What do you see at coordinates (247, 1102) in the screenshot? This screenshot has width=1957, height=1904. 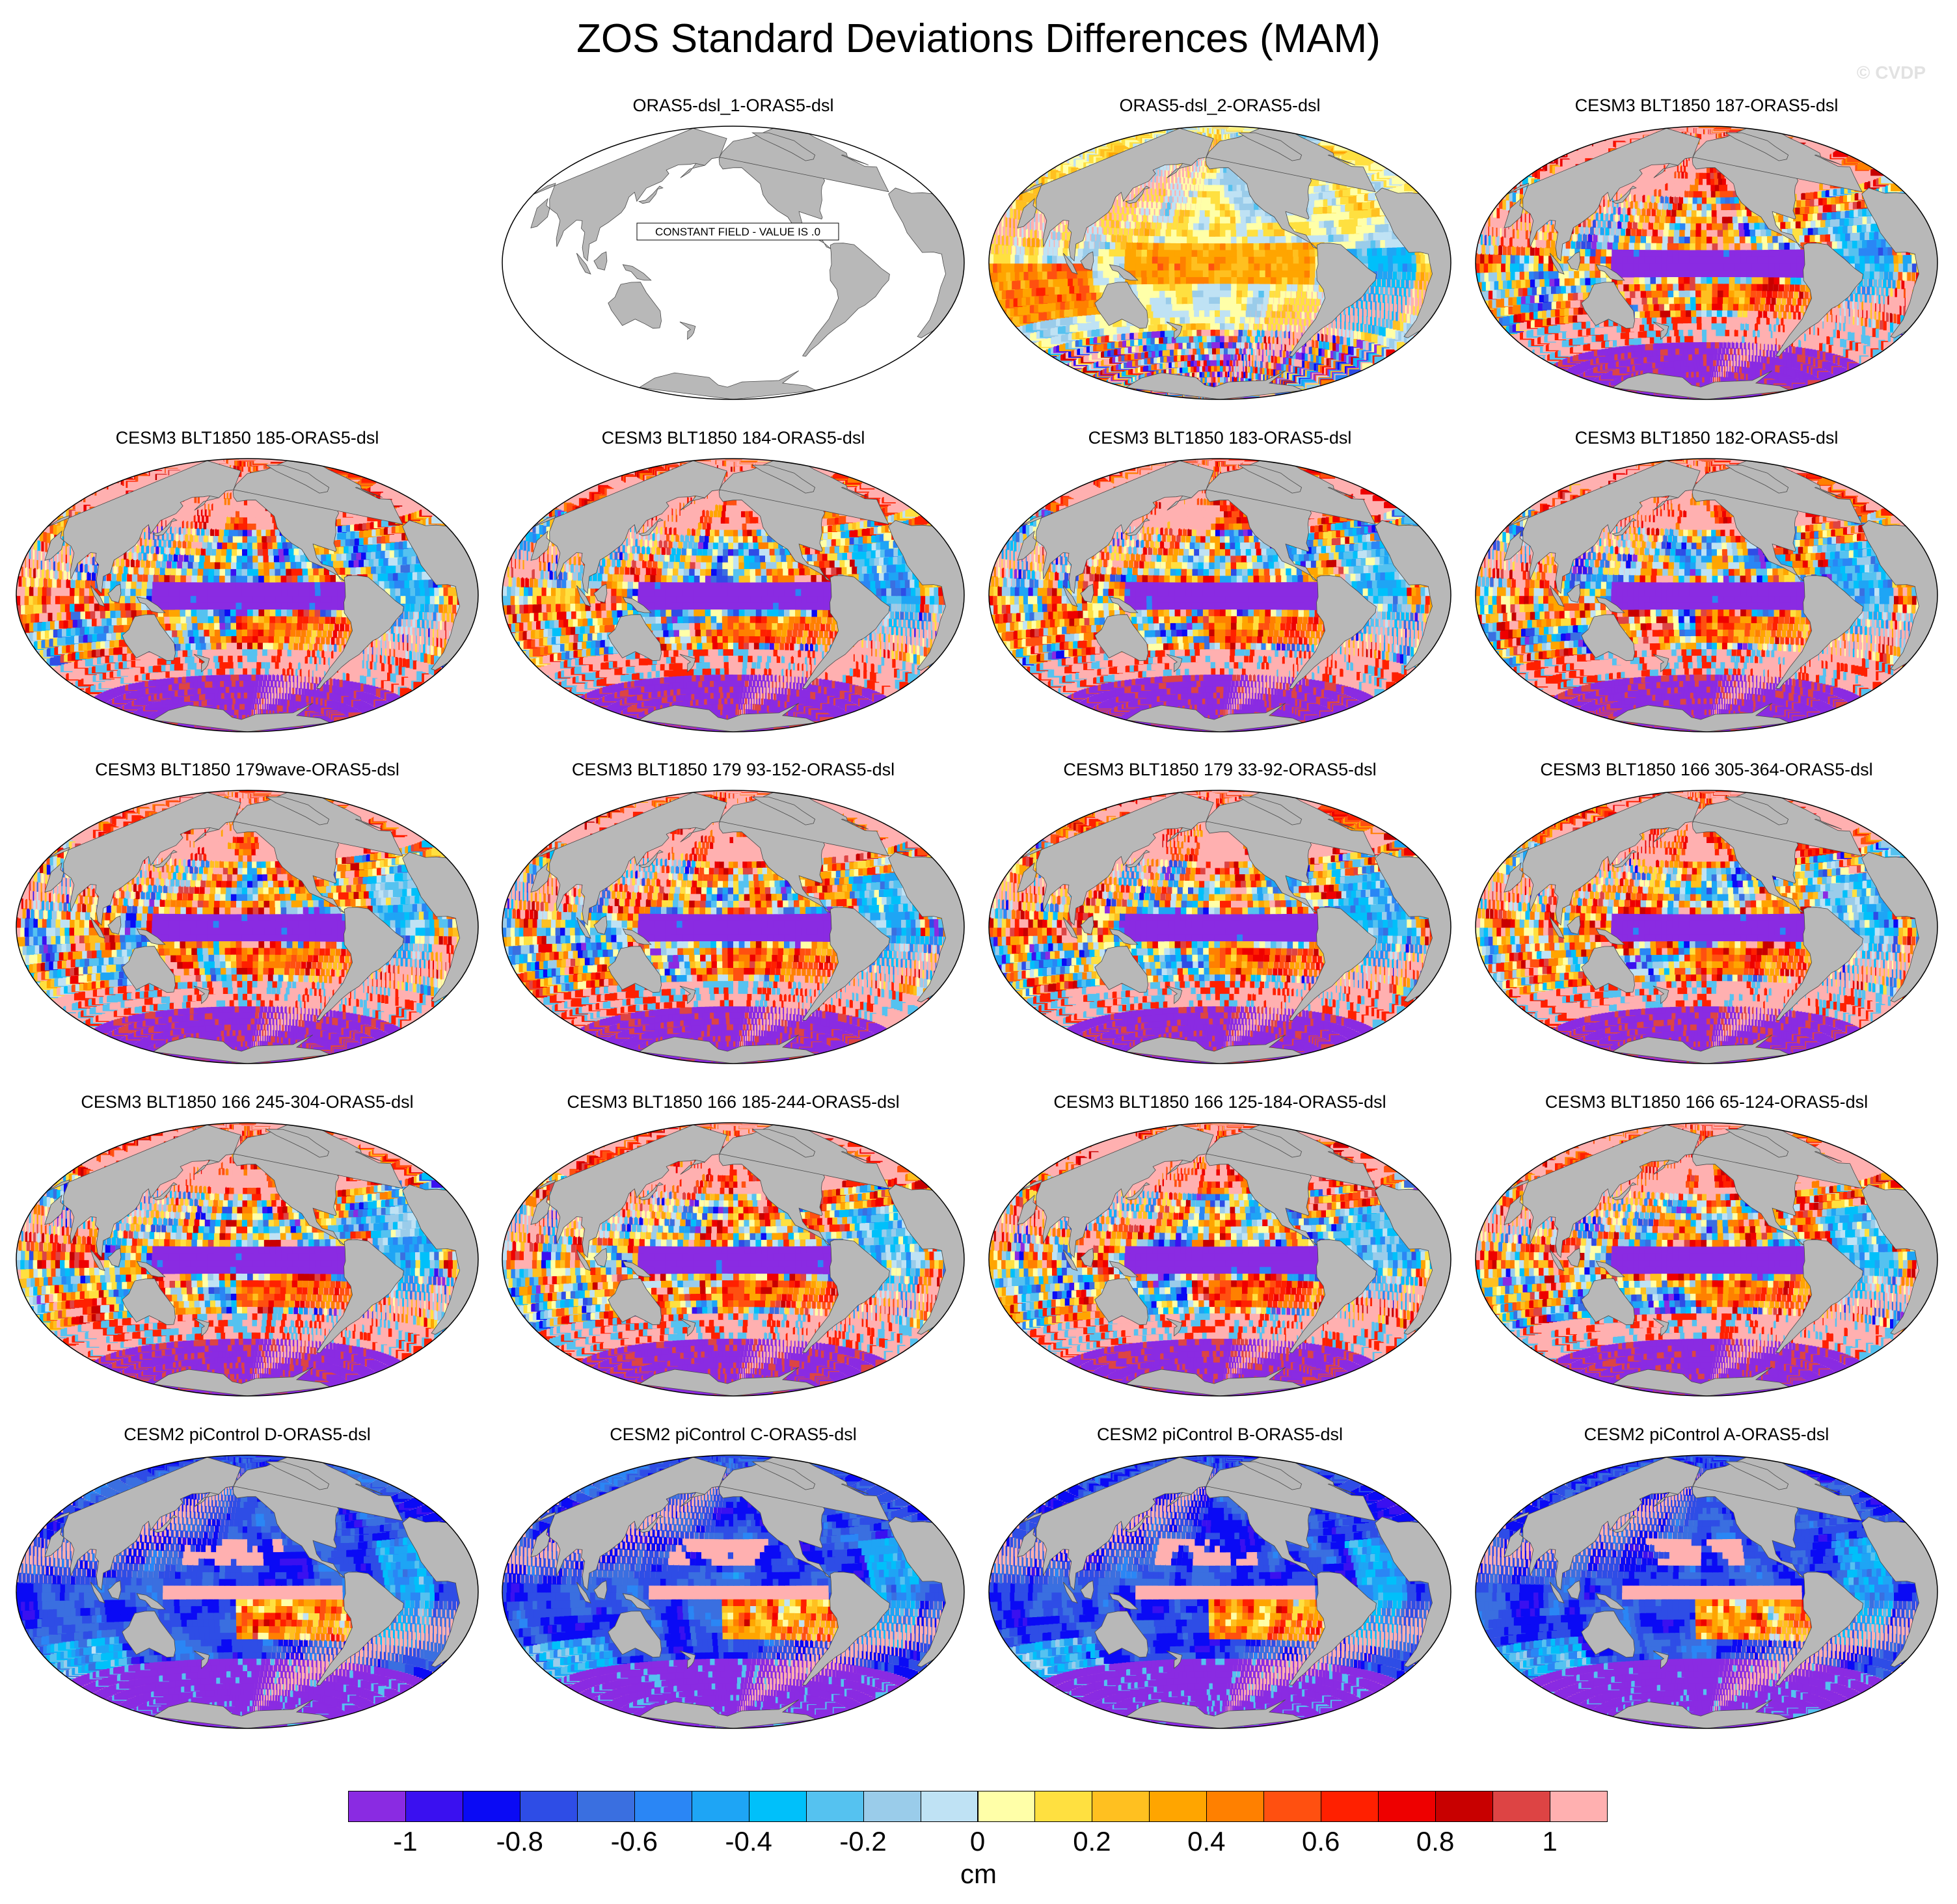 I see `panel-title: CESM3 BLT1850 166 245-304-ORAS5-dsl` at bounding box center [247, 1102].